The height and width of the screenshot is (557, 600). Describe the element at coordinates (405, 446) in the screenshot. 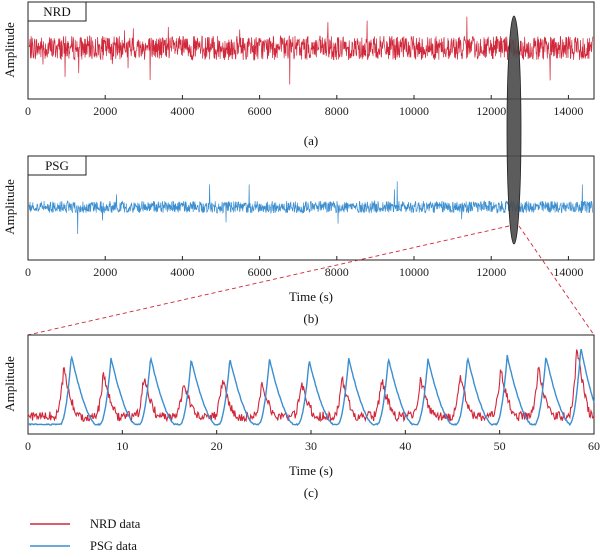

I see `x-tick-label: 40` at that location.